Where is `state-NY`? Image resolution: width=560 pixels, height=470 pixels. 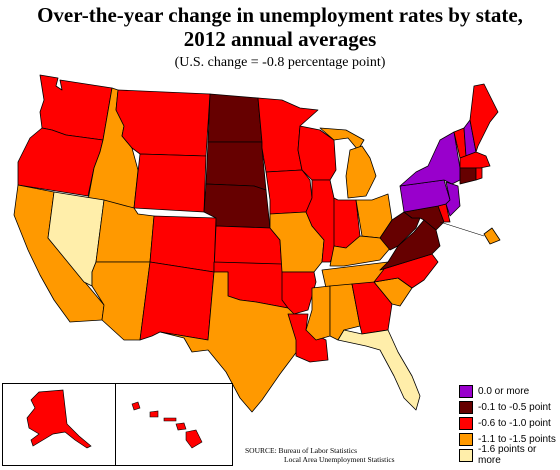 state-NY is located at coordinates (430, 159).